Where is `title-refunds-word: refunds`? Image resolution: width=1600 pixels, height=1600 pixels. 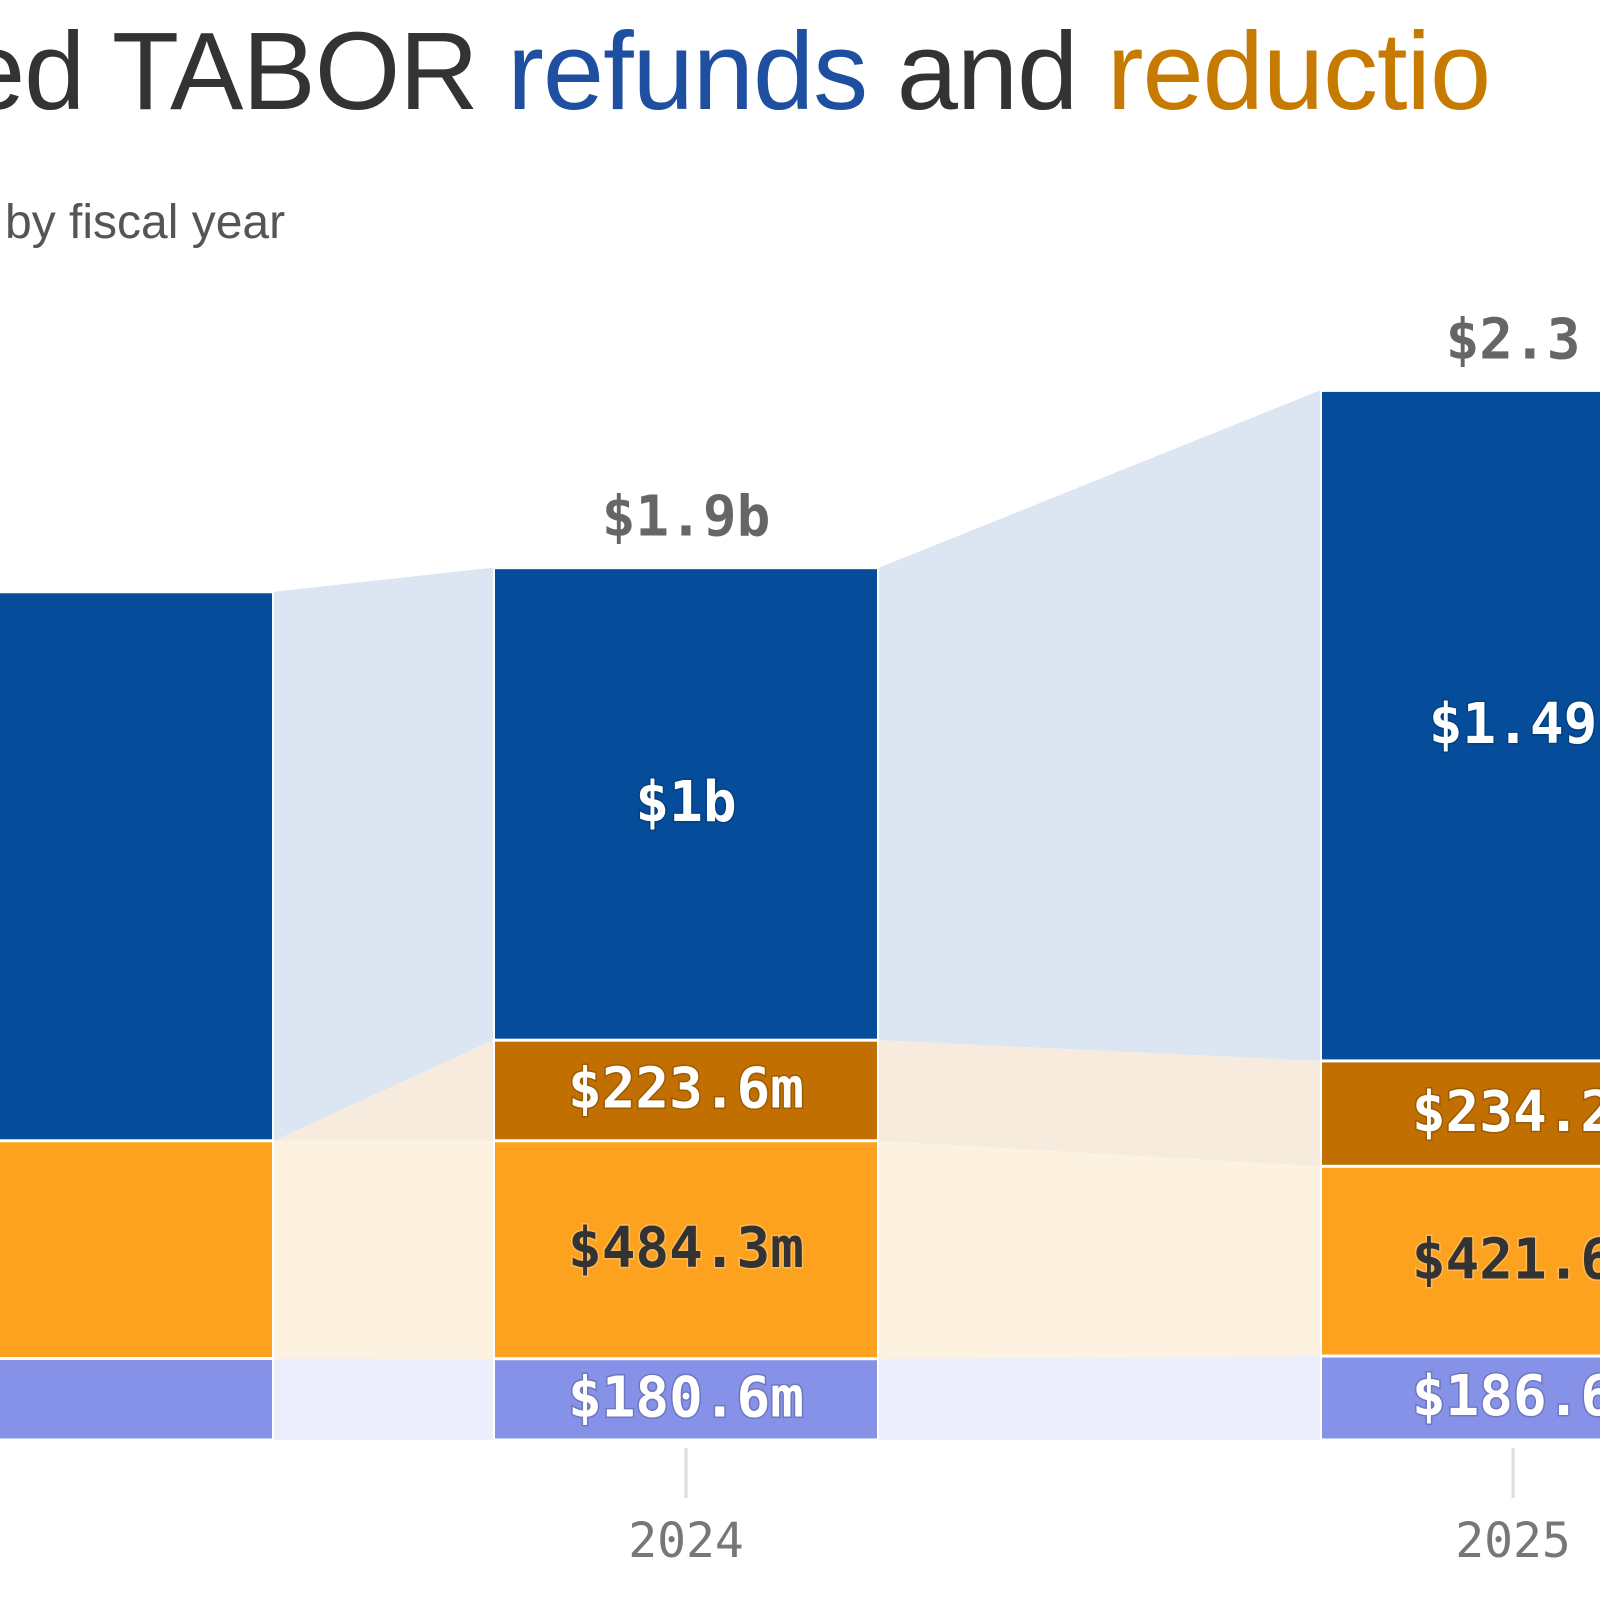 title-refunds-word: refunds is located at coordinates (687, 71).